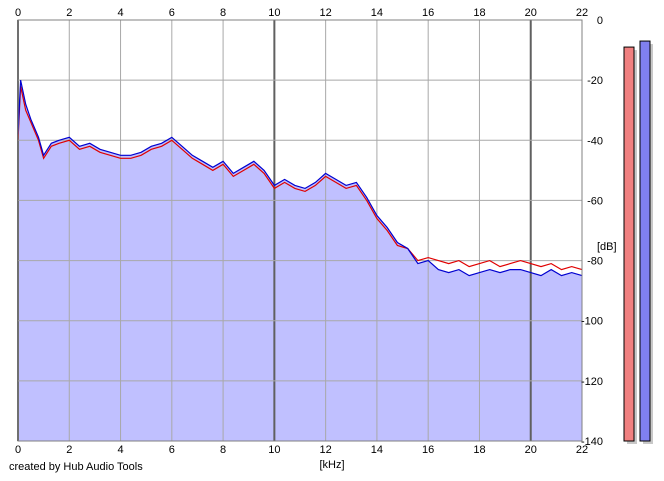 This screenshot has height=481, width=664. I want to click on x-tick-label-bottom-12: 12, so click(326, 450).